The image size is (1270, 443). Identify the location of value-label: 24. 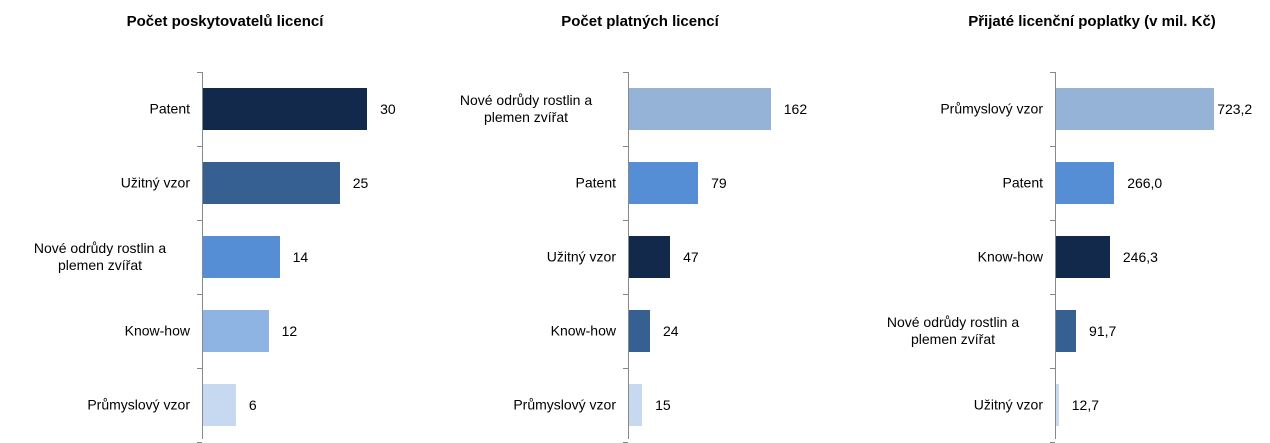
(671, 331).